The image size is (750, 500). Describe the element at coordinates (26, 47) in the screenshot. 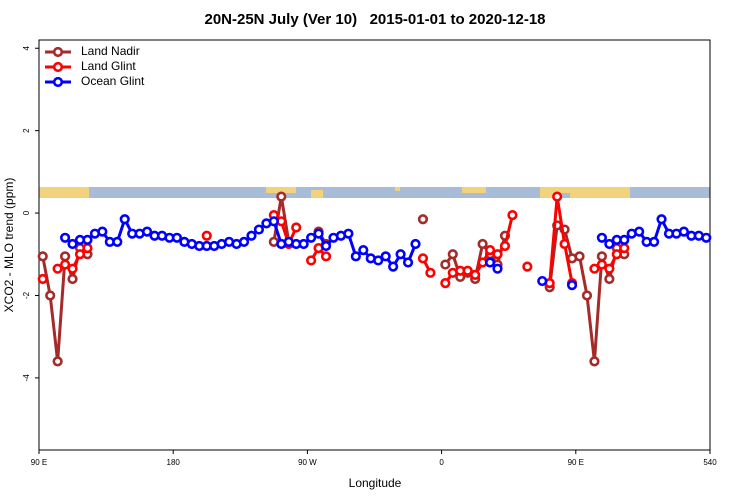

I see `y-tick-label: 4` at that location.